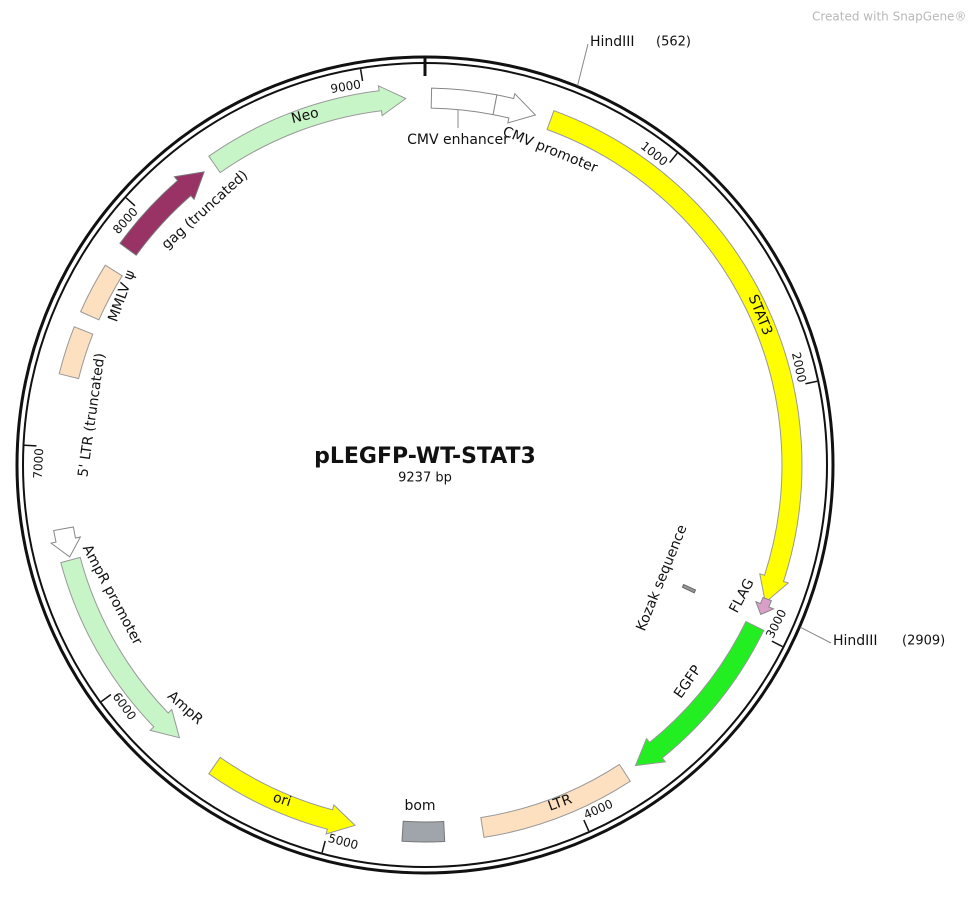 This screenshot has width=972, height=903. What do you see at coordinates (425, 456) in the screenshot?
I see `plasmid-name: pLEGFP-WT-STAT3` at bounding box center [425, 456].